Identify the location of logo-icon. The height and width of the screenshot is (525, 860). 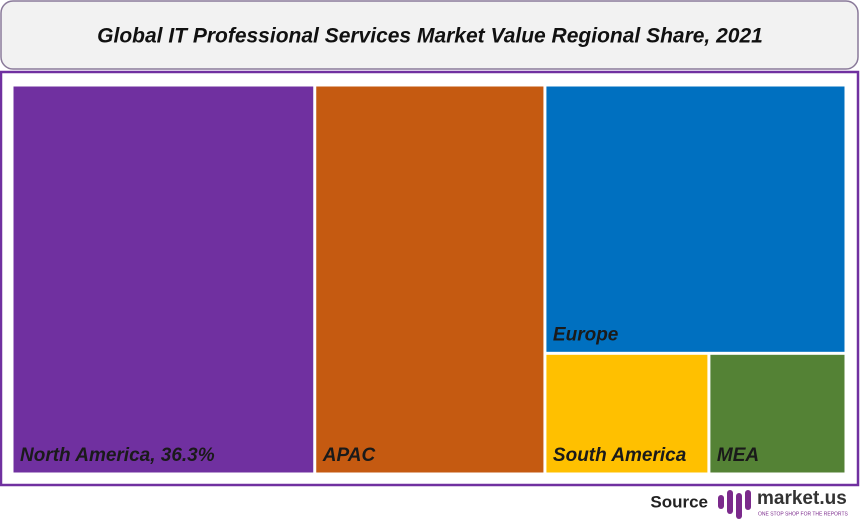
(734, 504).